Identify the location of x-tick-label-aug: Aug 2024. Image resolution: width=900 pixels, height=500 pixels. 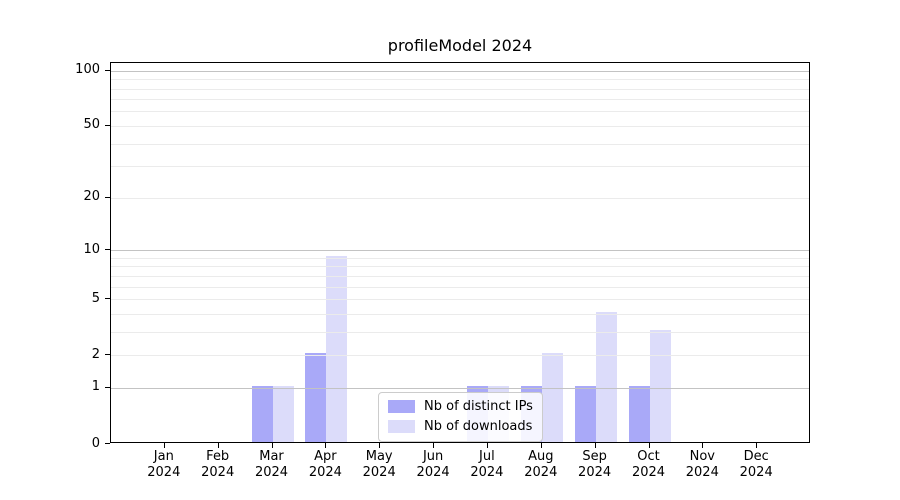
(541, 464).